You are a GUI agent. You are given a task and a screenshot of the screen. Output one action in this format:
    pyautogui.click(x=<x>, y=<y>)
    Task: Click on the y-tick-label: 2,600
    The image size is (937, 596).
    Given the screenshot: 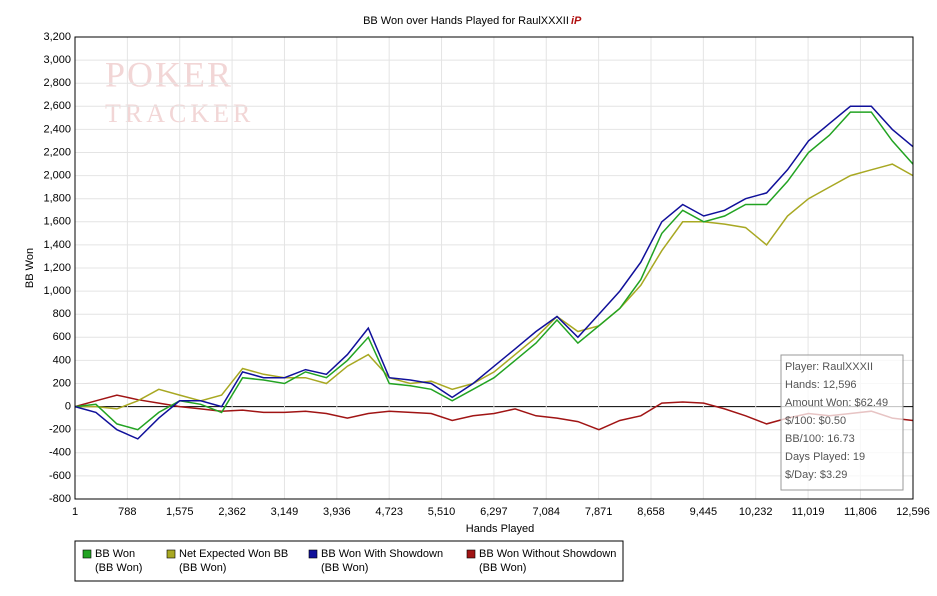 What is the action you would take?
    pyautogui.click(x=57, y=106)
    